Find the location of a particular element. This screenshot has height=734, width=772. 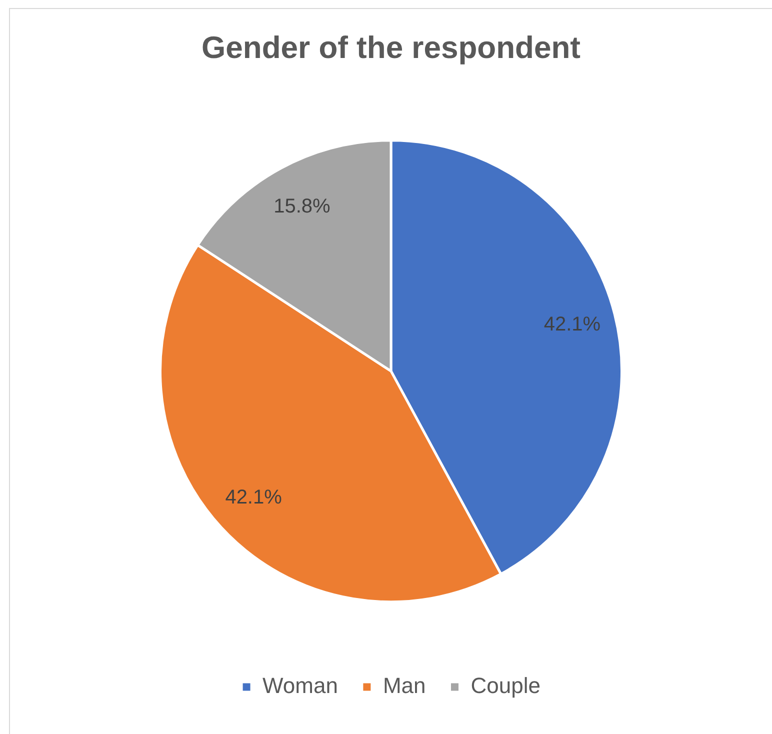

legend-label: Couple is located at coordinates (505, 685).